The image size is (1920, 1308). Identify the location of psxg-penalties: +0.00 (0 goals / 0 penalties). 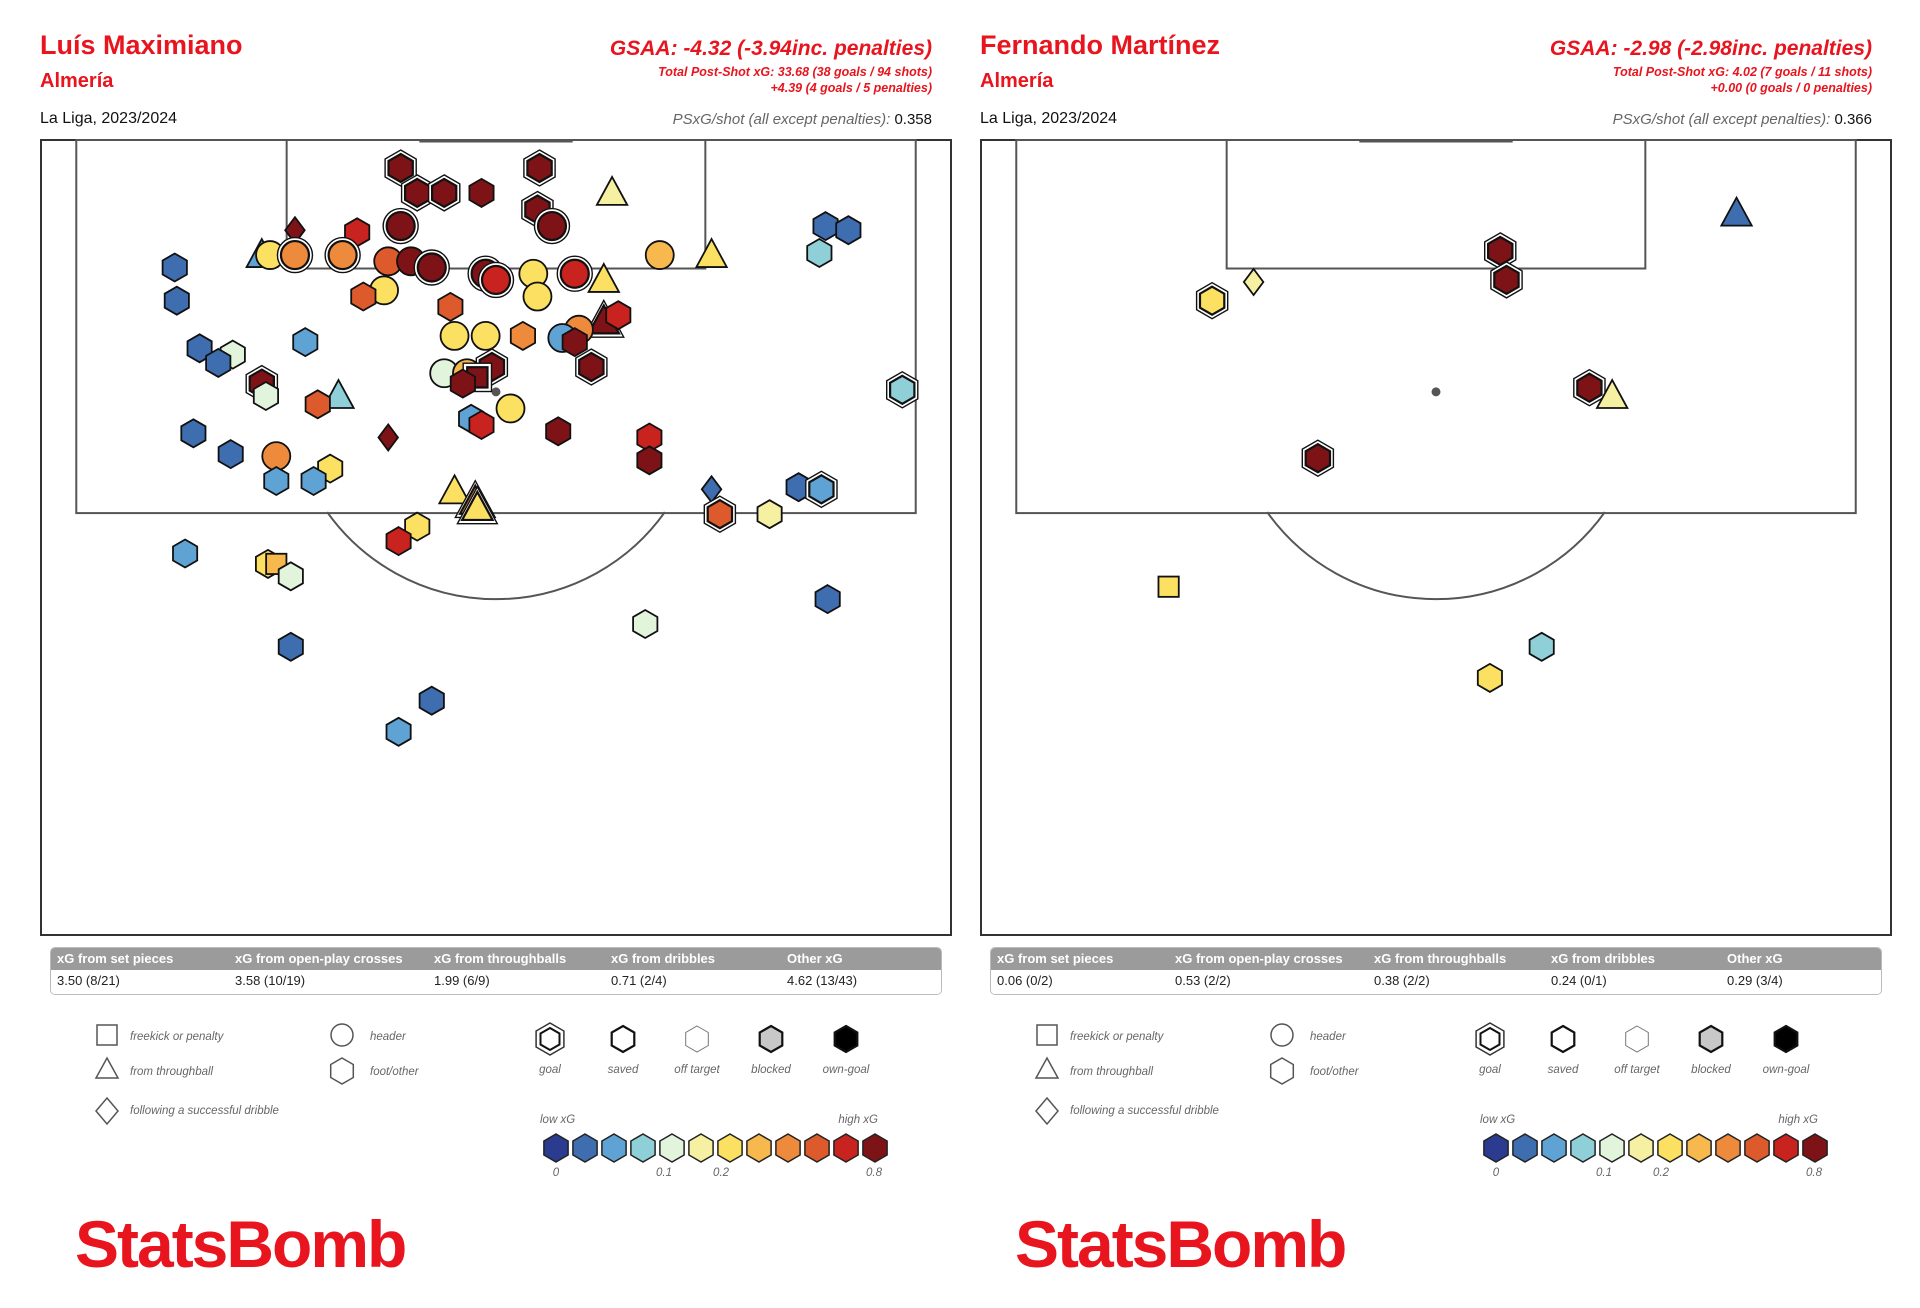
(1791, 88).